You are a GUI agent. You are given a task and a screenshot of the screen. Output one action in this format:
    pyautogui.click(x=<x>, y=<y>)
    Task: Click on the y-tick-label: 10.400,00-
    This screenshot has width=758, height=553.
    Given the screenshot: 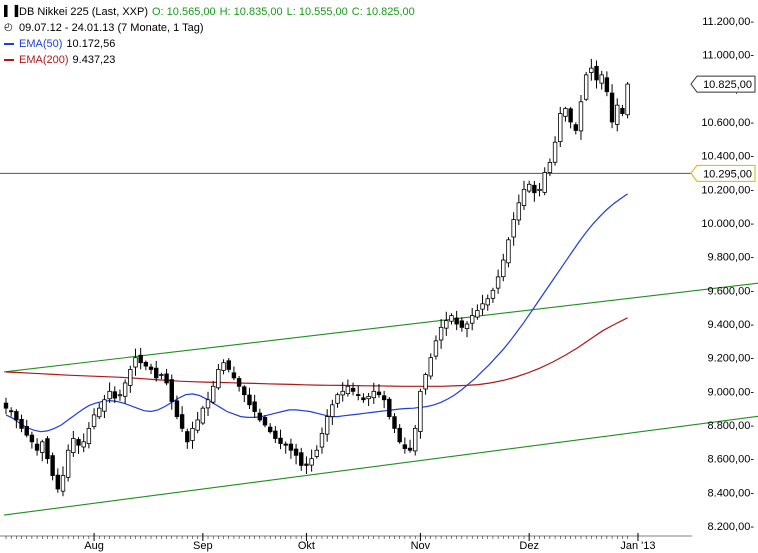 What is the action you would take?
    pyautogui.click(x=727, y=157)
    